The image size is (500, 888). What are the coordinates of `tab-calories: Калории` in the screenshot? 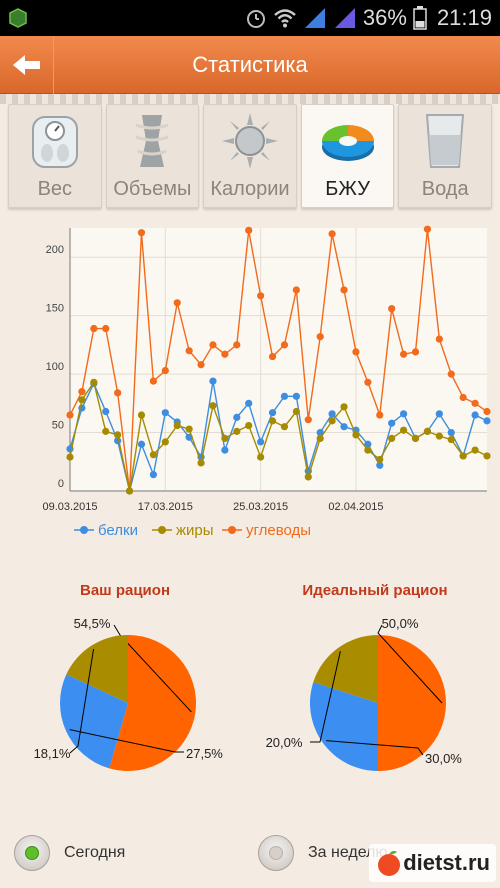 It's located at (250, 156).